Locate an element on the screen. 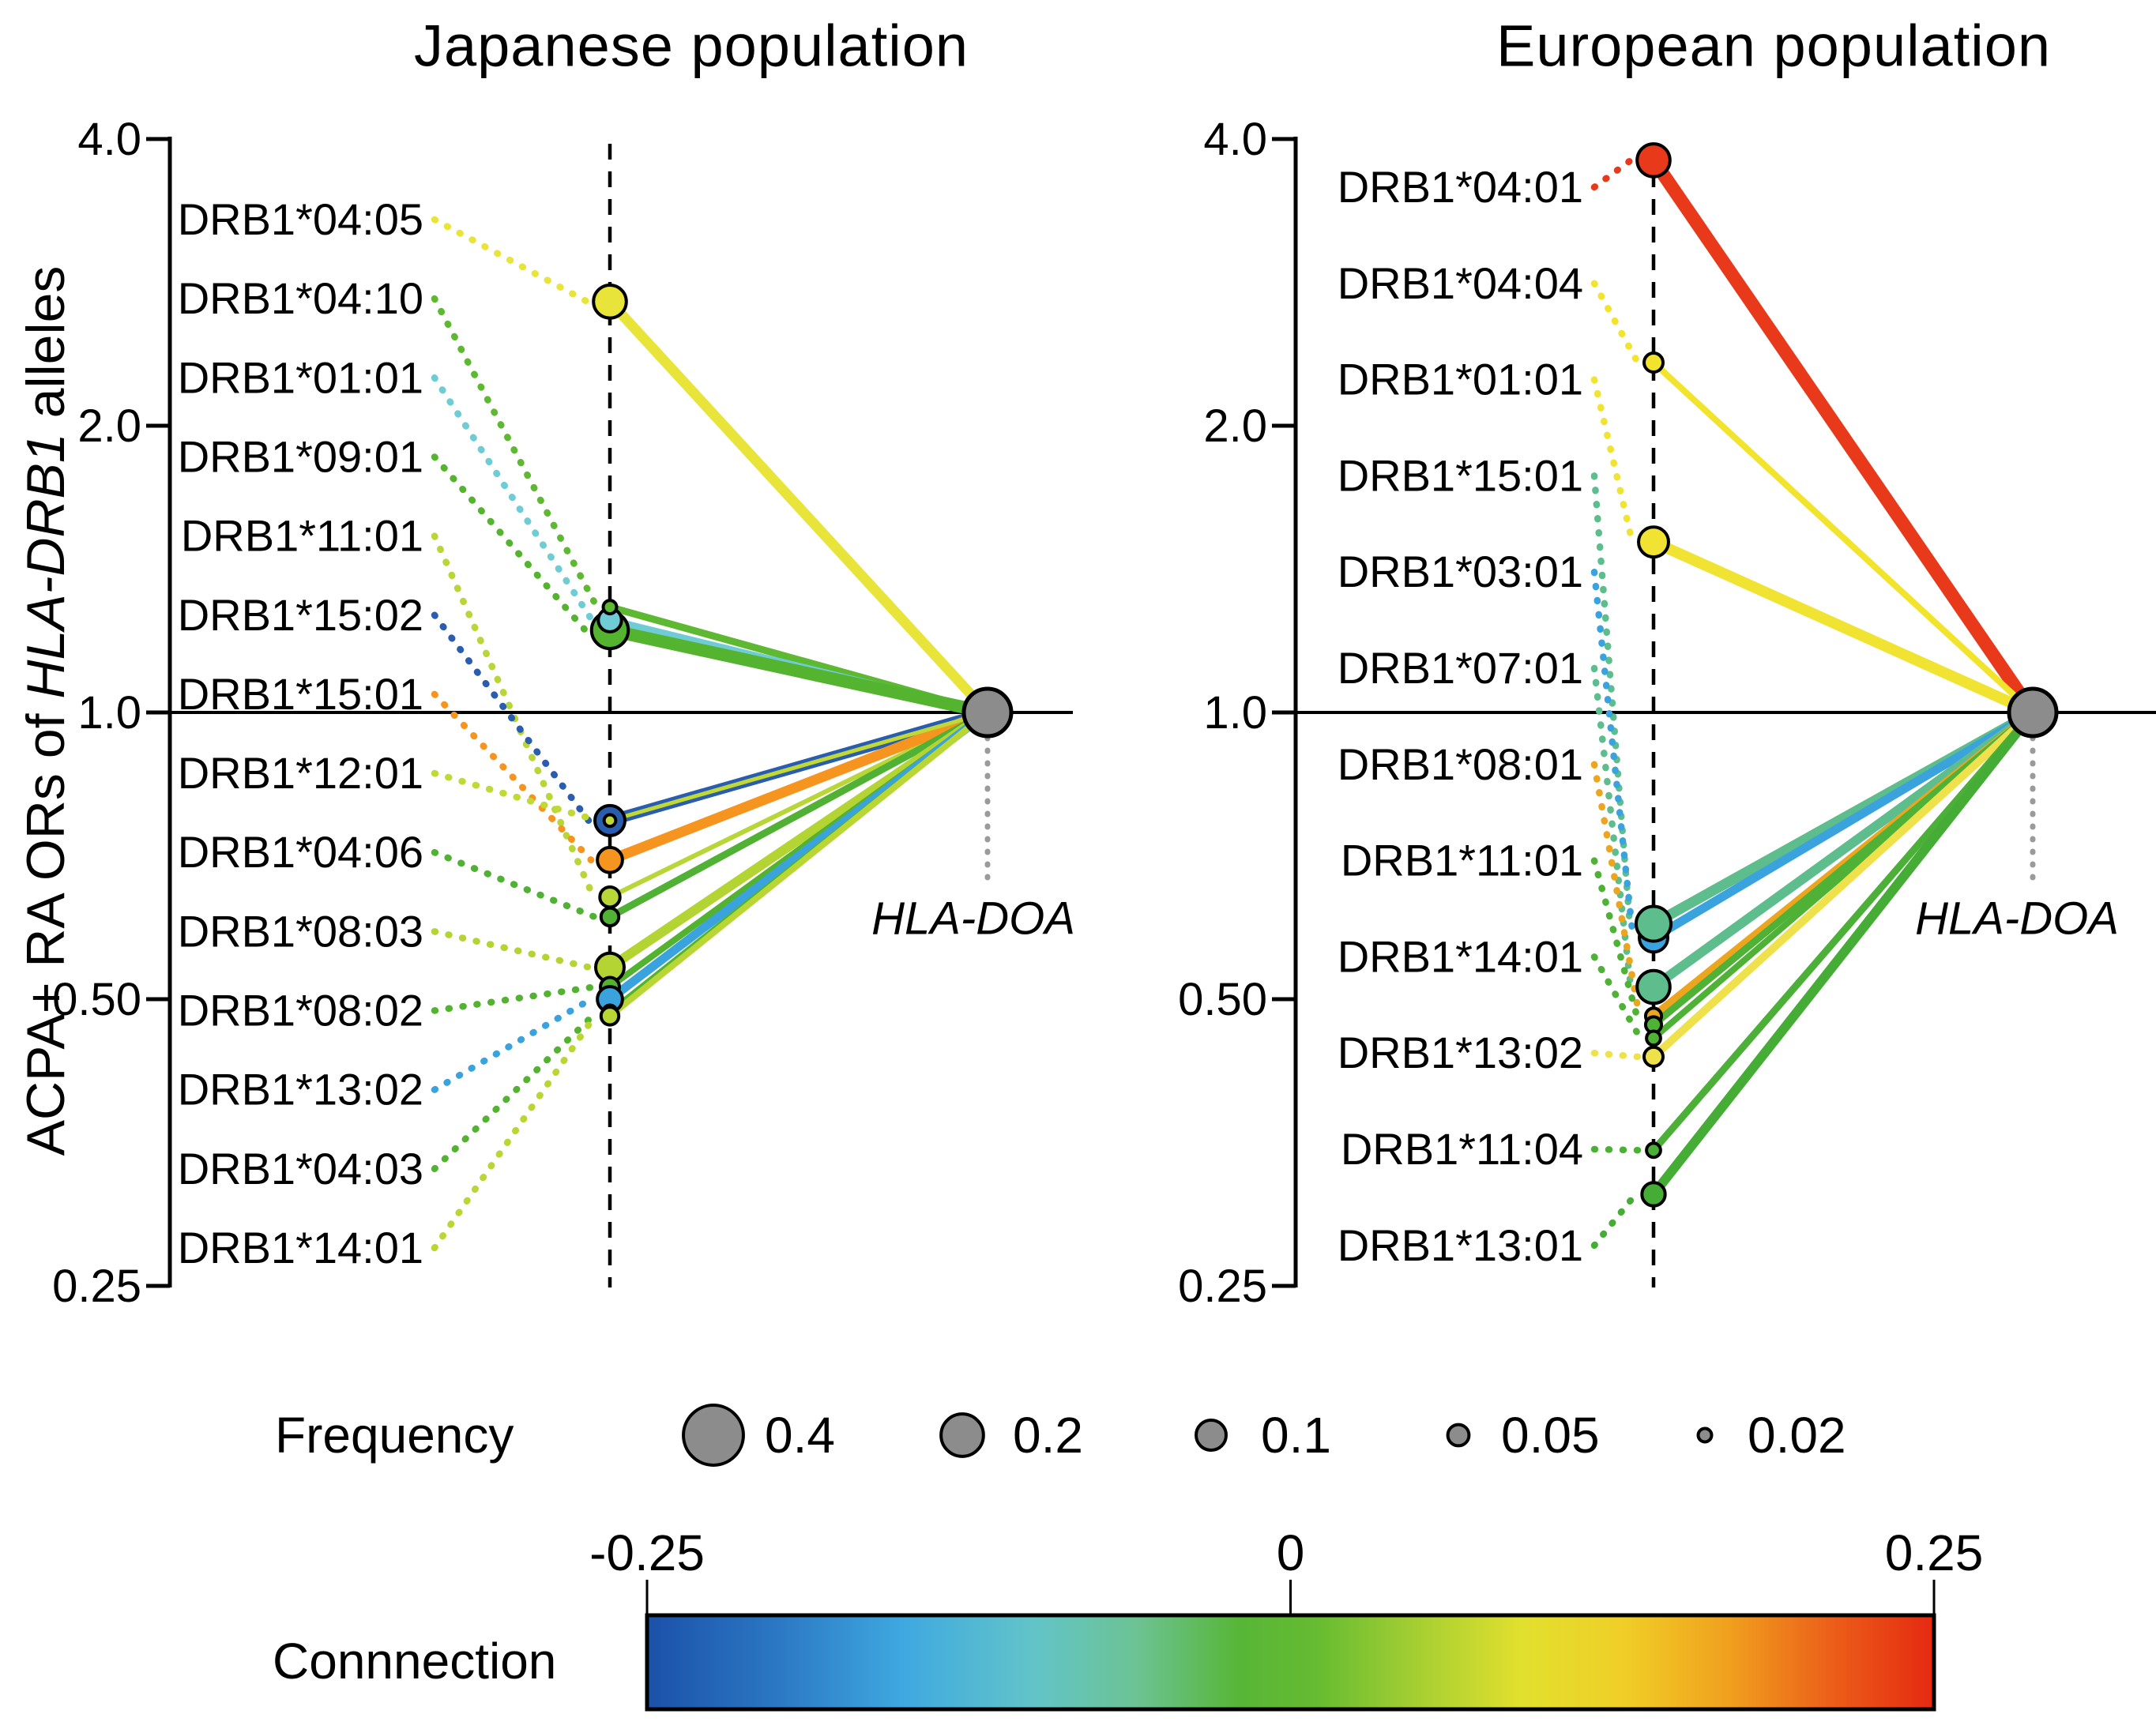  panel-title-japanese: Japanese population is located at coordinates (691, 46).